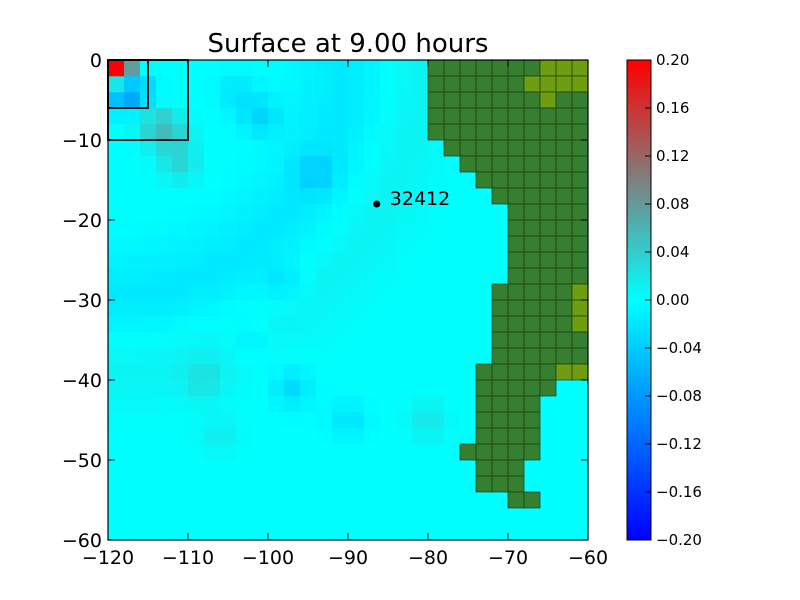 This screenshot has height=600, width=800. What do you see at coordinates (376, 204) in the screenshot?
I see `gauge-marker` at bounding box center [376, 204].